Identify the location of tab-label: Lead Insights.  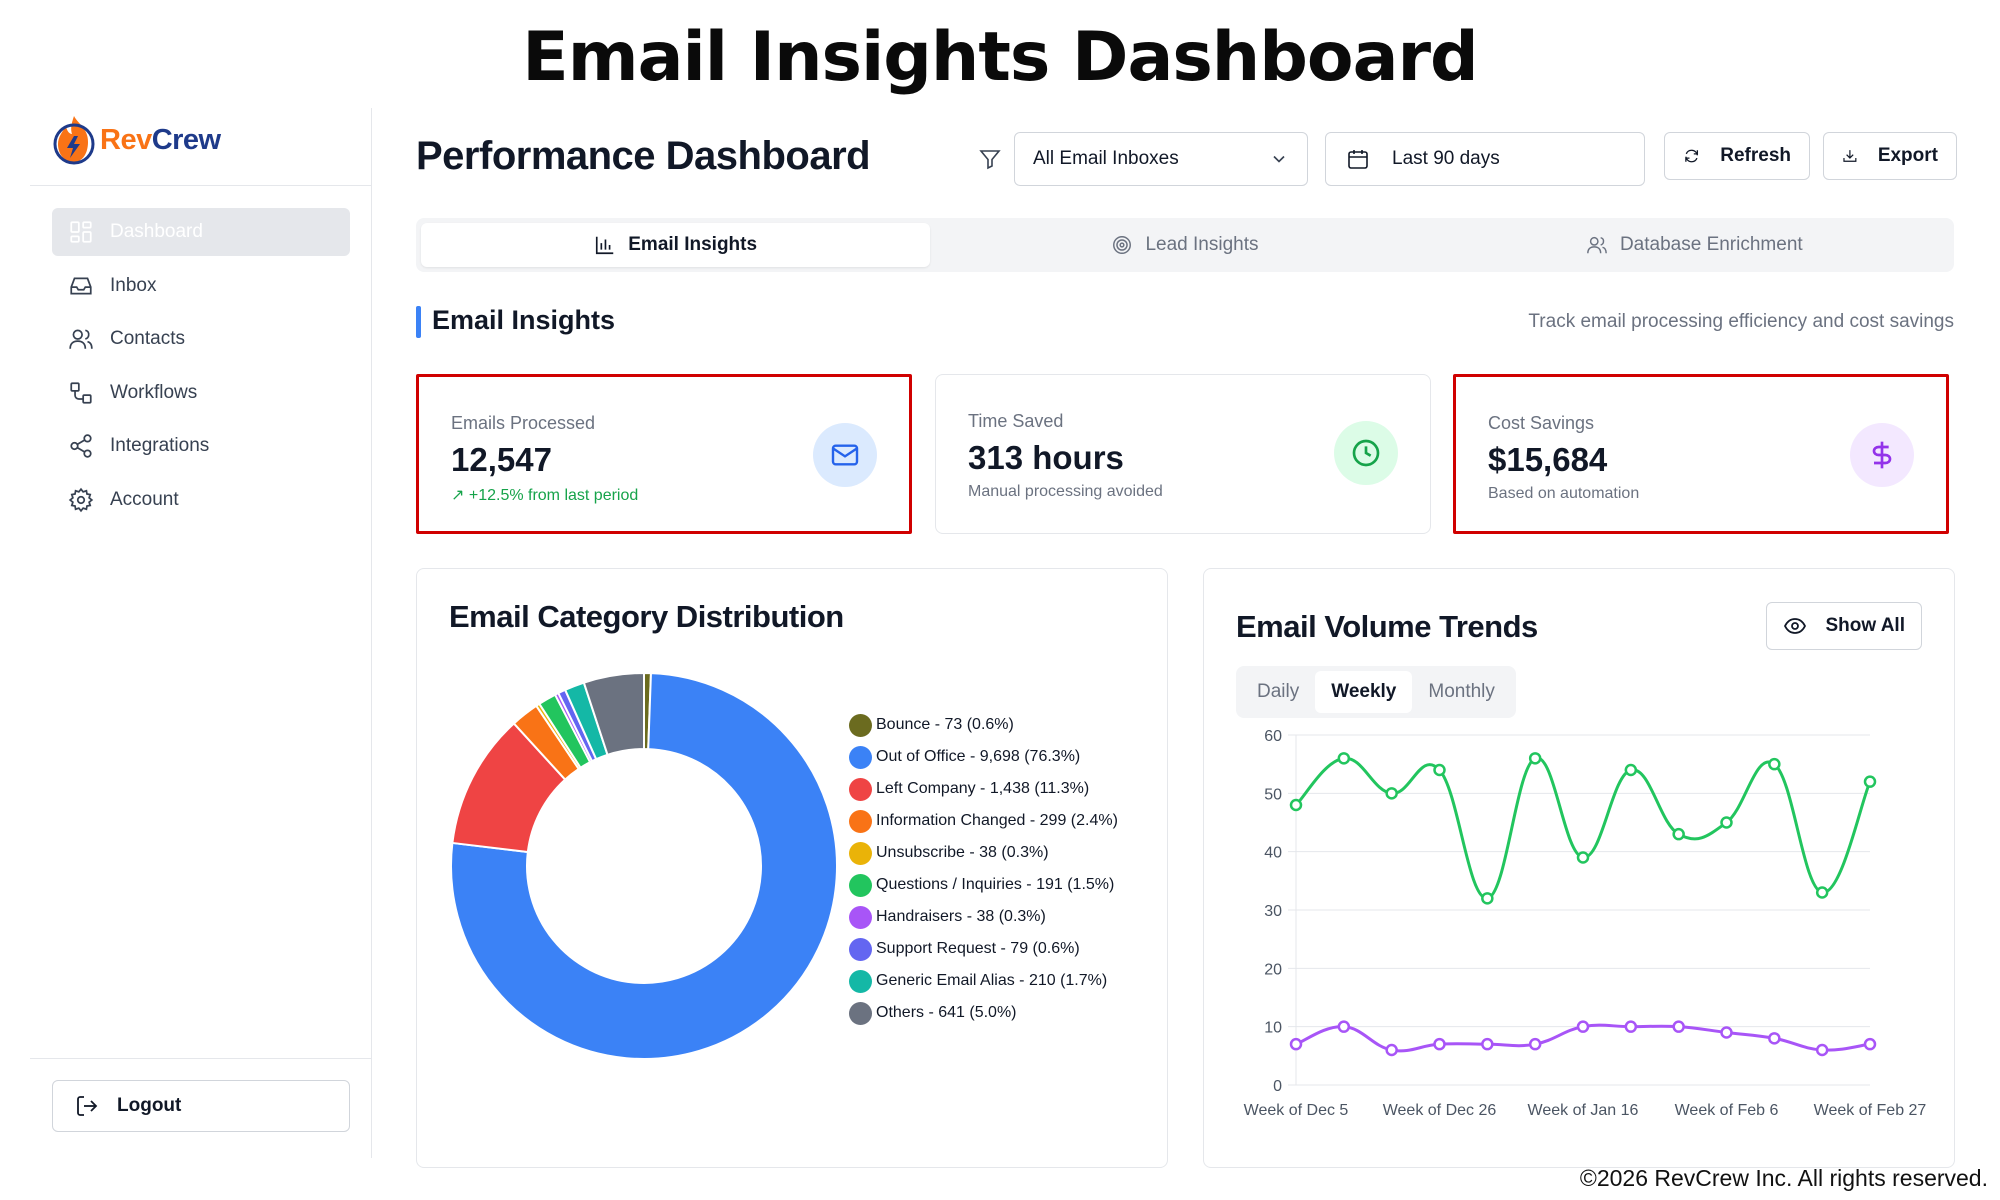
(1202, 244).